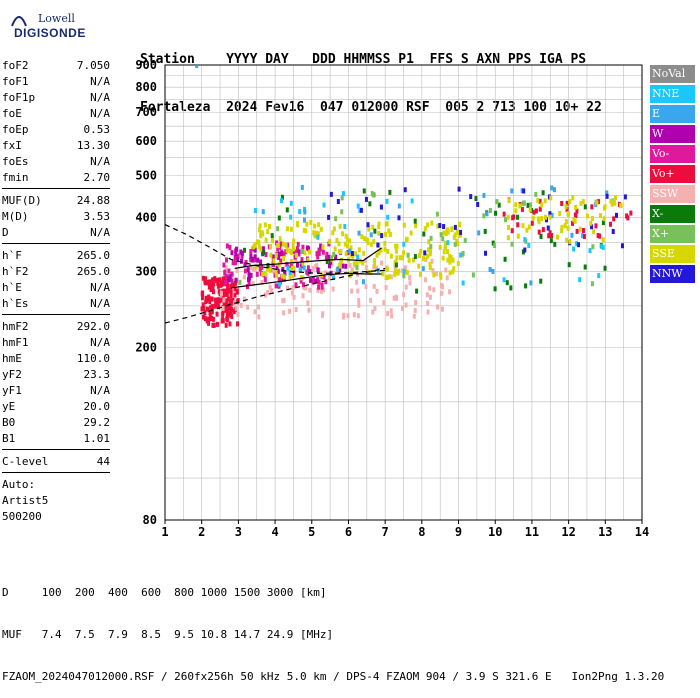 This screenshot has width=700, height=698. Describe the element at coordinates (97, 422) in the screenshot. I see `param-value: 29.2` at that location.